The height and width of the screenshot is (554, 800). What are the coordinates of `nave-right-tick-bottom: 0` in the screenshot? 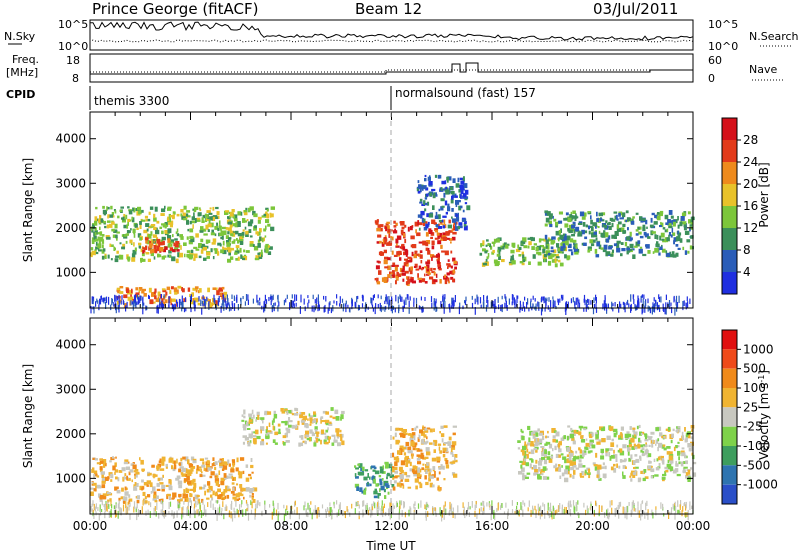 It's located at (711, 78).